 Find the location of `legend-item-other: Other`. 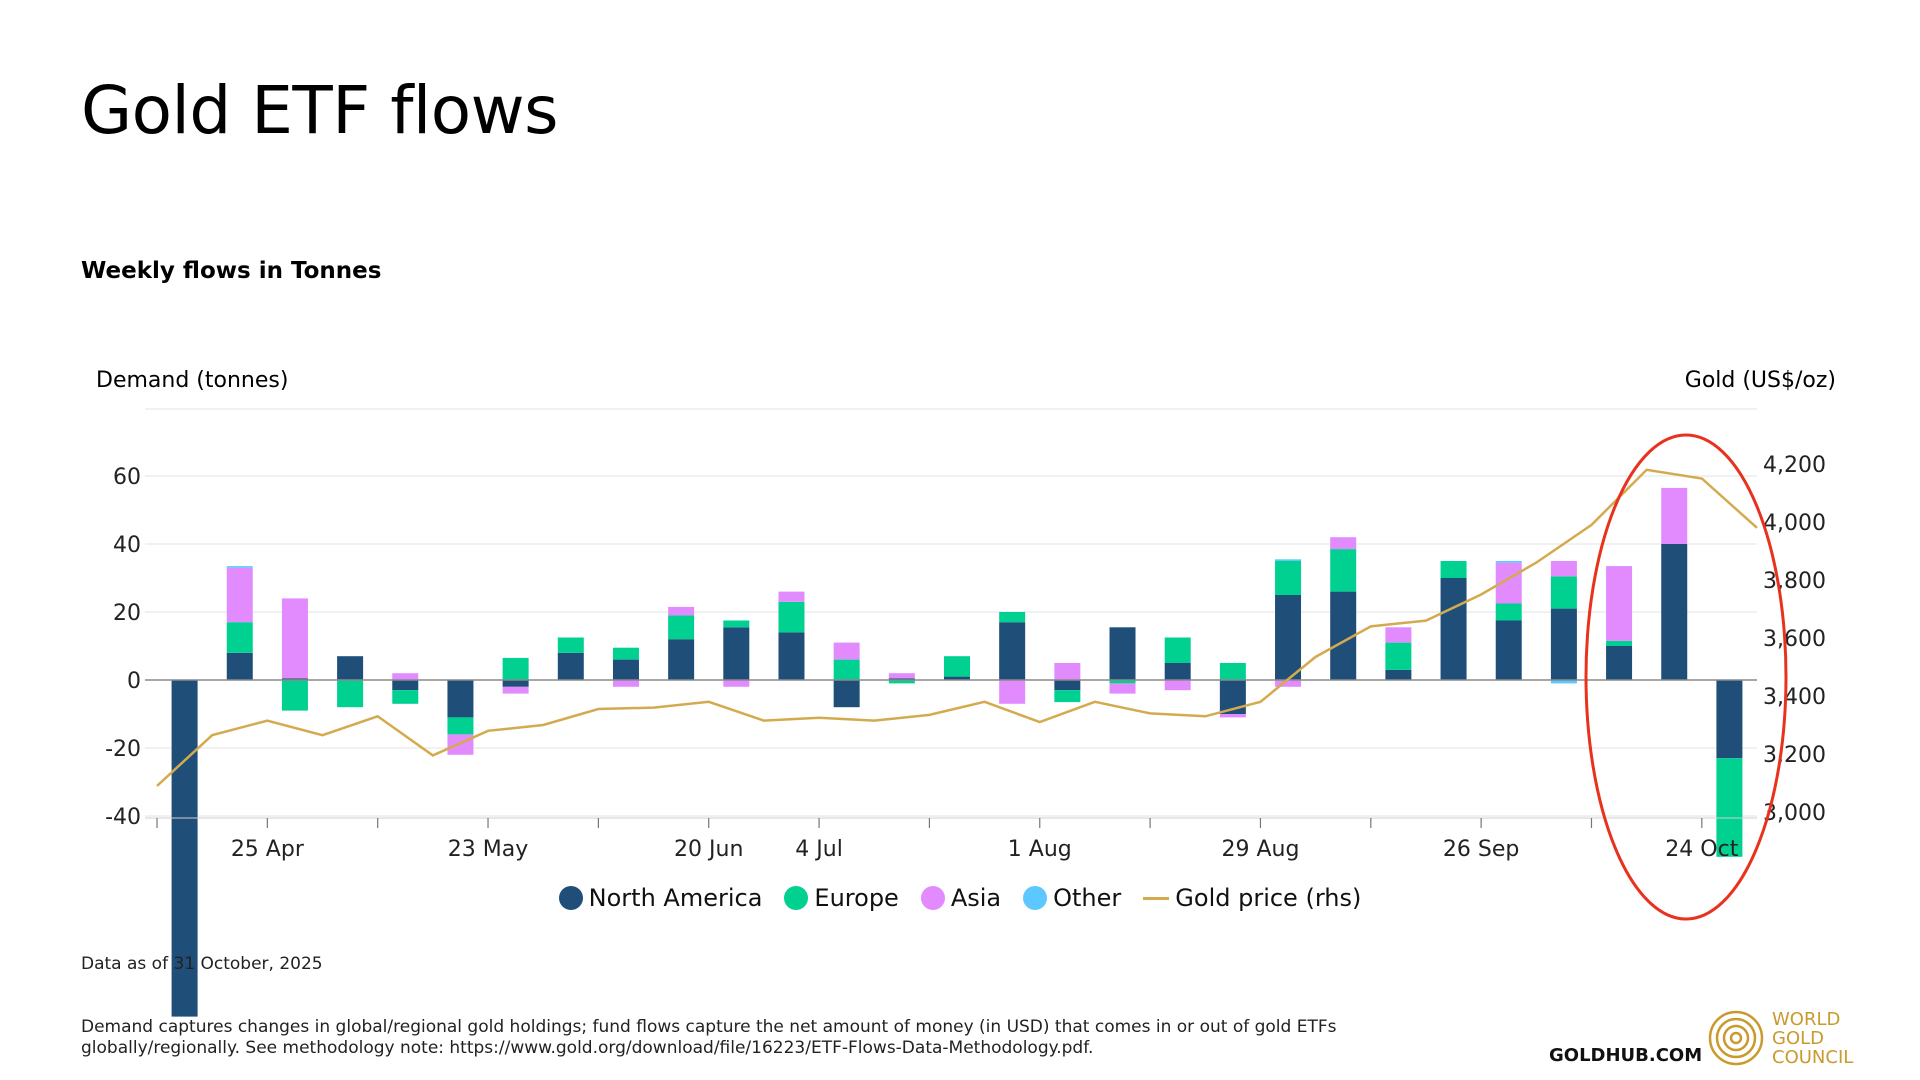

legend-item-other: Other is located at coordinates (1072, 898).